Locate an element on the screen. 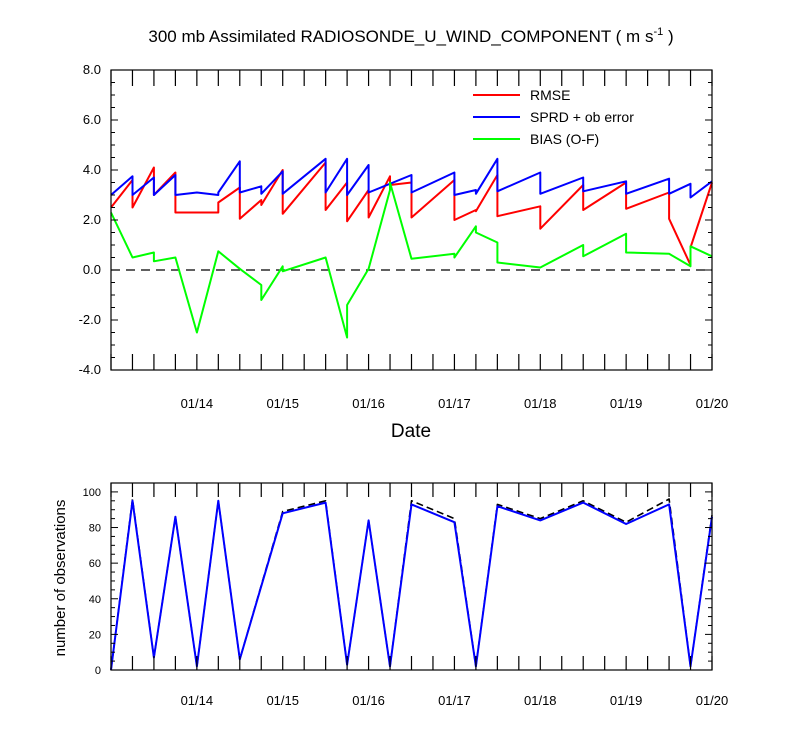  chart-title-superscript: -1 is located at coordinates (658, 32).